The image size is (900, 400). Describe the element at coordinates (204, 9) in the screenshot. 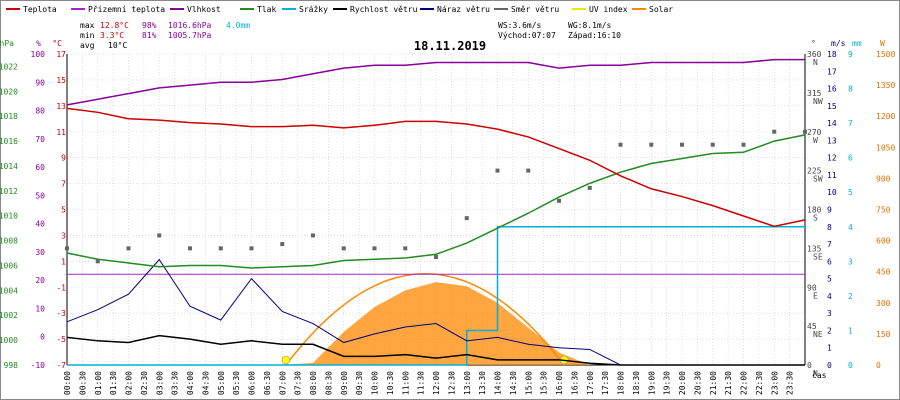

I see `legend-label: Vlhkost` at that location.